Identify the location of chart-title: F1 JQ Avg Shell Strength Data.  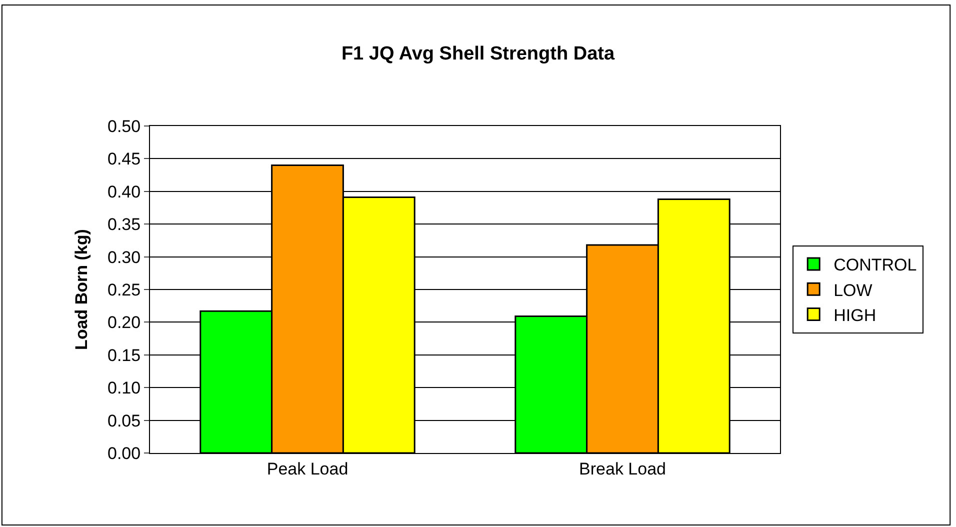
(478, 53).